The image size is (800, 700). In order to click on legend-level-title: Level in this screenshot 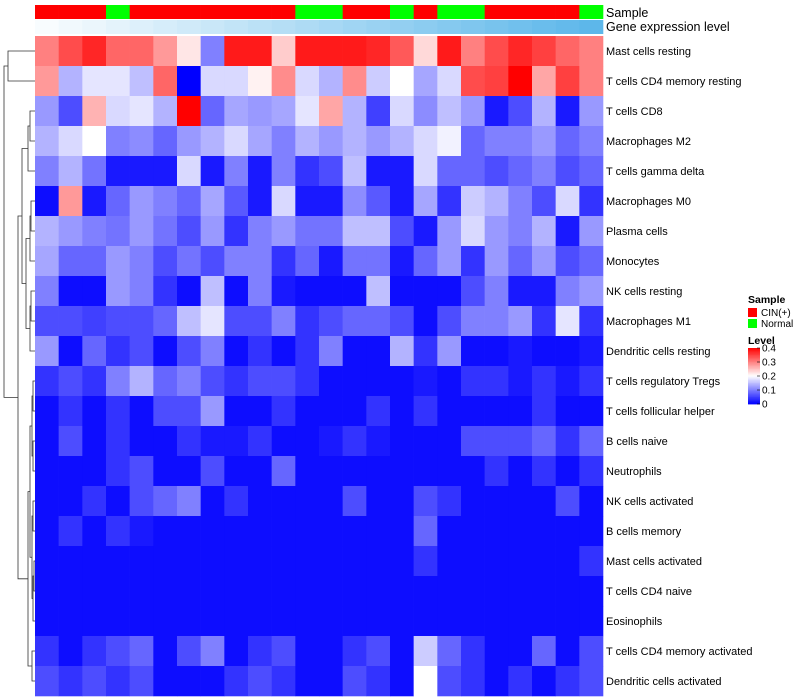, I will do `click(761, 341)`.